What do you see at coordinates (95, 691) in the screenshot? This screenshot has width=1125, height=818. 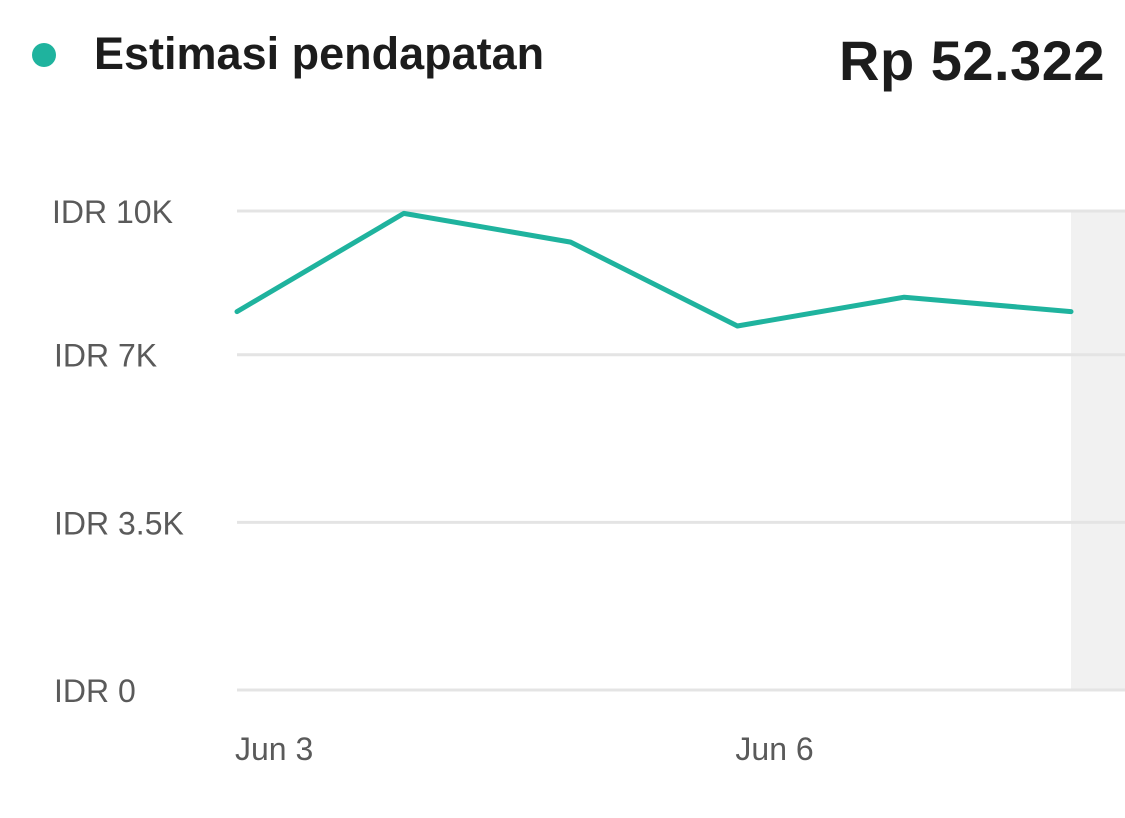 I see `y-tick-label: IDR 0` at bounding box center [95, 691].